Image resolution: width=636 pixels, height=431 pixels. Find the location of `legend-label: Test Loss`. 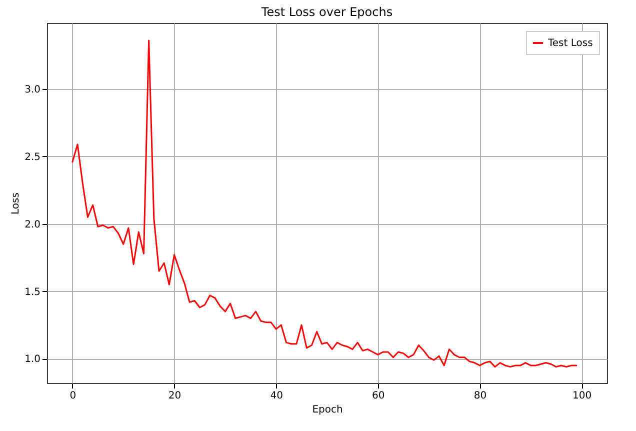

legend-label: Test Loss is located at coordinates (570, 43).